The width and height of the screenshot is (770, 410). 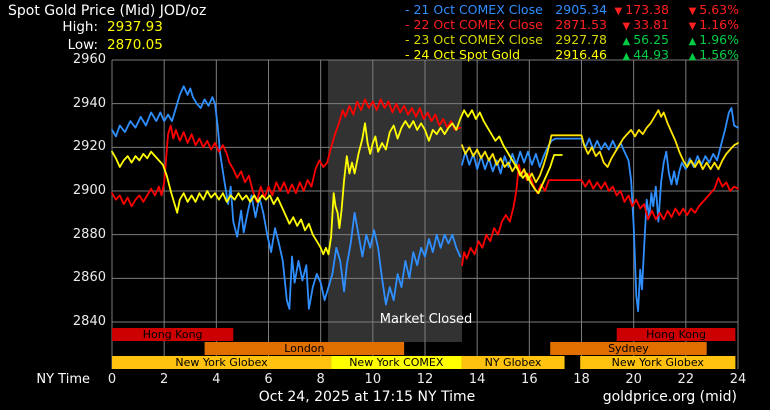 I want to click on y-tick-label: 2940, so click(x=89, y=103).